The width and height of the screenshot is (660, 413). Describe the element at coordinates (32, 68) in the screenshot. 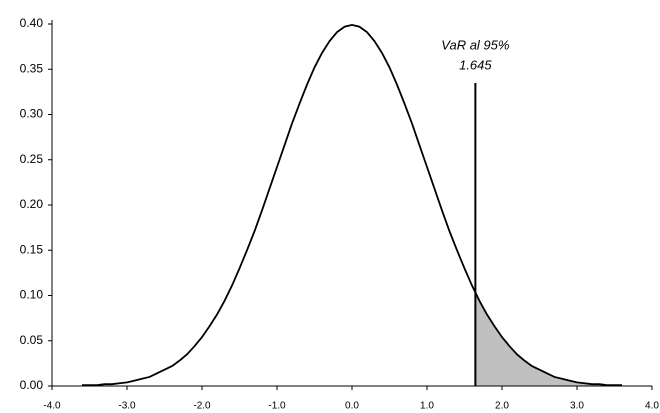

I see `y-tick-label: 0.35` at that location.